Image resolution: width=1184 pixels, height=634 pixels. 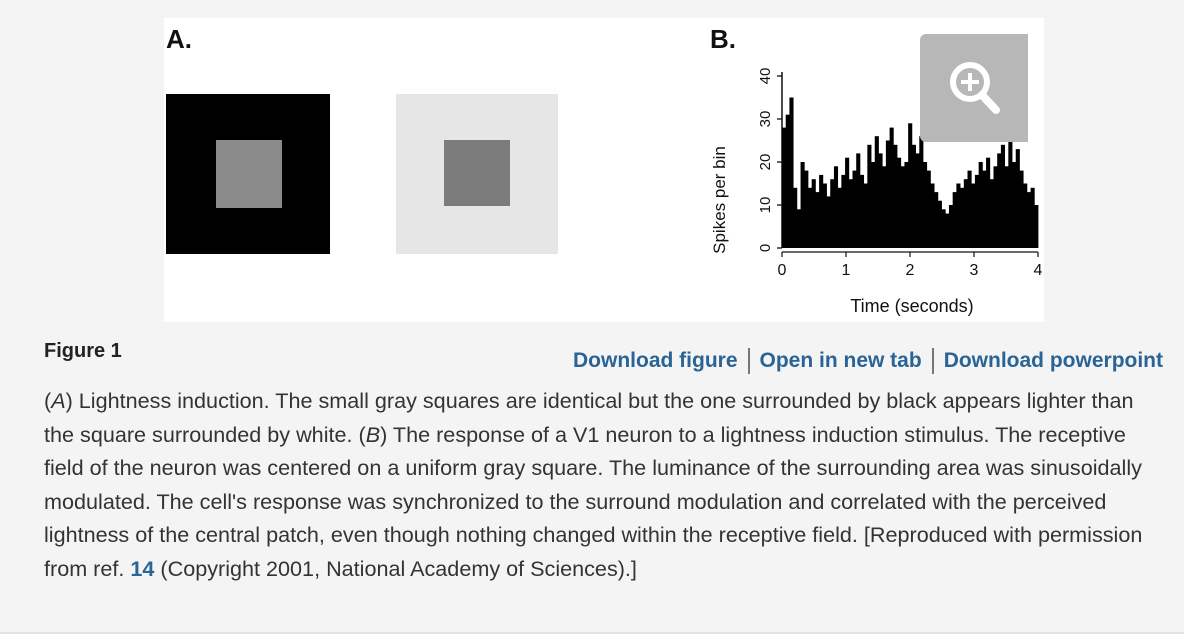 I want to click on gray-center-square-left, so click(x=249, y=174).